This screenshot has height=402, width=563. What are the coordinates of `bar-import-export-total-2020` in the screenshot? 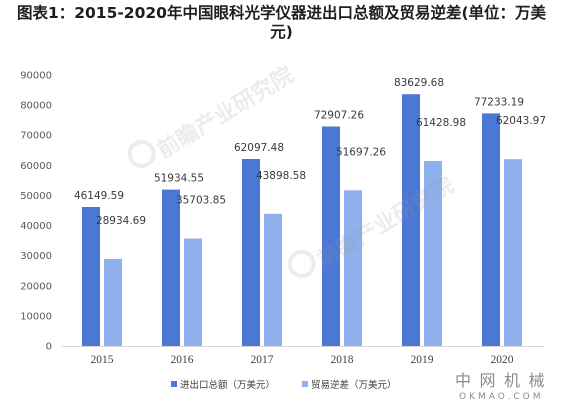 It's located at (491, 230).